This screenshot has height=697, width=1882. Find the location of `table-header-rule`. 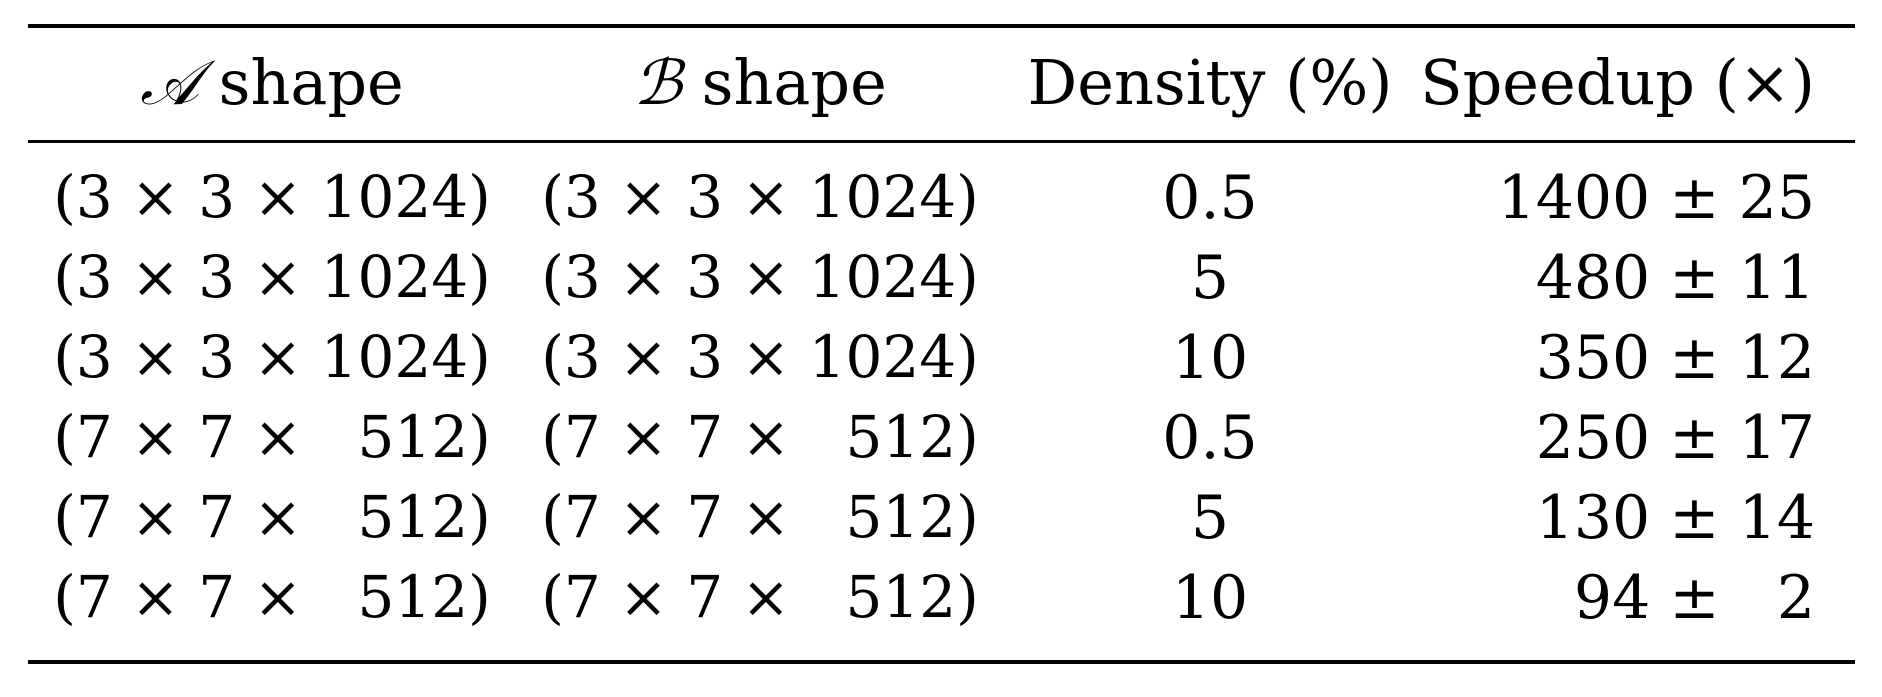

table-header-rule is located at coordinates (941, 141).